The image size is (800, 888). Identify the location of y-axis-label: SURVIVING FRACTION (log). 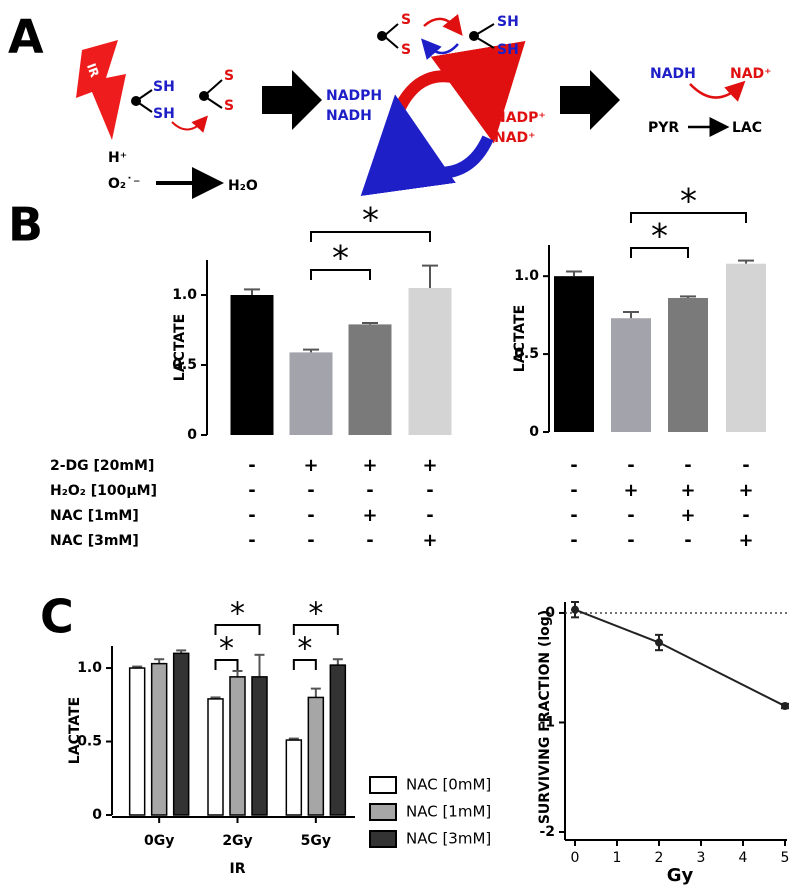
(545, 717).